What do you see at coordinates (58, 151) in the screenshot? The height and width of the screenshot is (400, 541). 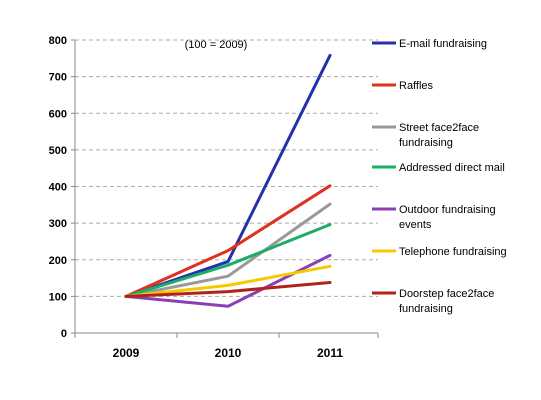 I see `y-tick-label-500: 500` at bounding box center [58, 151].